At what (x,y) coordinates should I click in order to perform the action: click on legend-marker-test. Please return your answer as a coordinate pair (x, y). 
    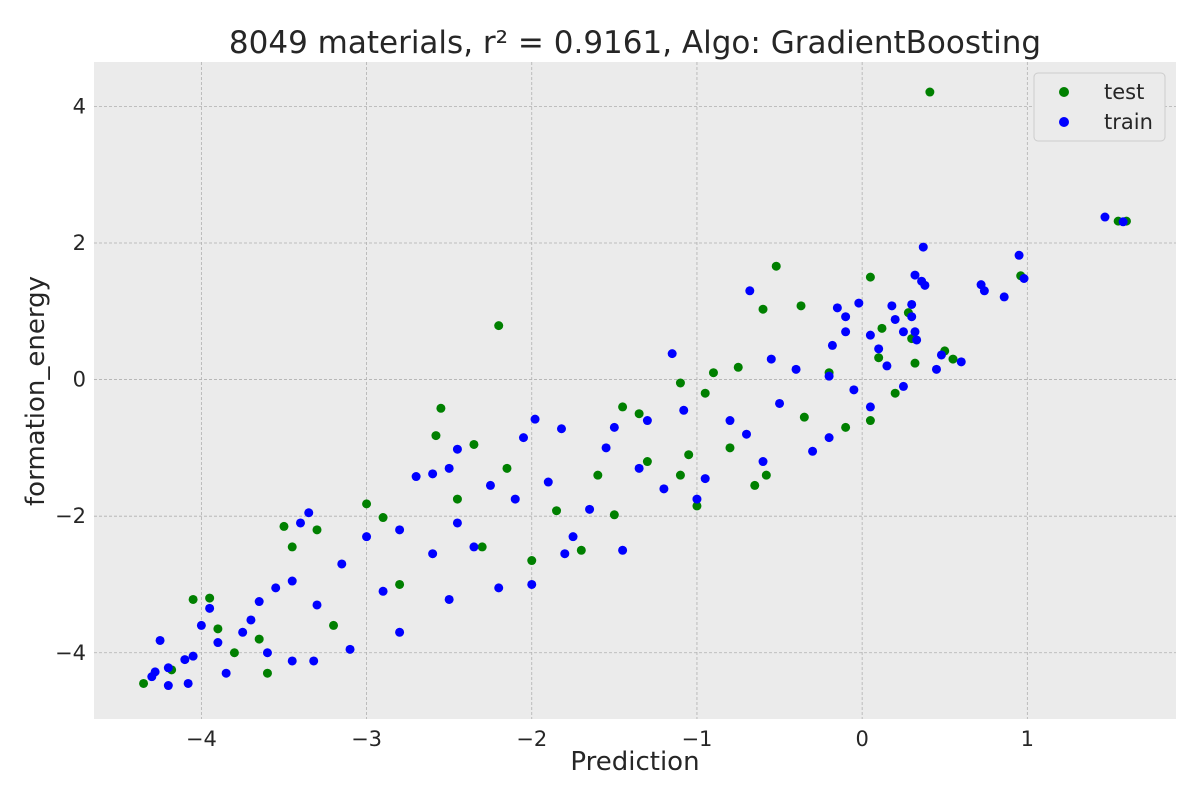
    Looking at the image, I should click on (1064, 92).